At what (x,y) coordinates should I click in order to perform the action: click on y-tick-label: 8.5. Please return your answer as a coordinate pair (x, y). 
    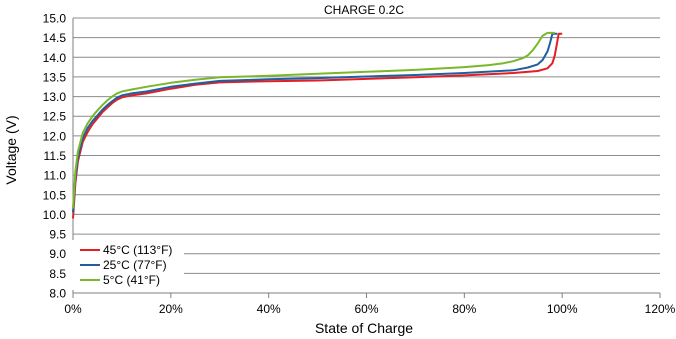
    Looking at the image, I should click on (57, 274).